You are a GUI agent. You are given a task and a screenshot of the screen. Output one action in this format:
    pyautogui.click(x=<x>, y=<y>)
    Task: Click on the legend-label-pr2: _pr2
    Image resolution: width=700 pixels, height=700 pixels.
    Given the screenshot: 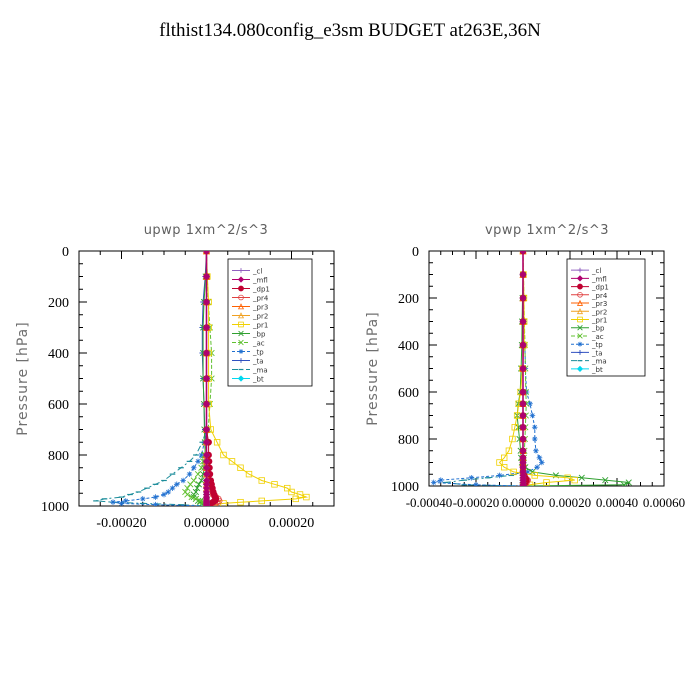 What is the action you would take?
    pyautogui.click(x=260, y=317)
    